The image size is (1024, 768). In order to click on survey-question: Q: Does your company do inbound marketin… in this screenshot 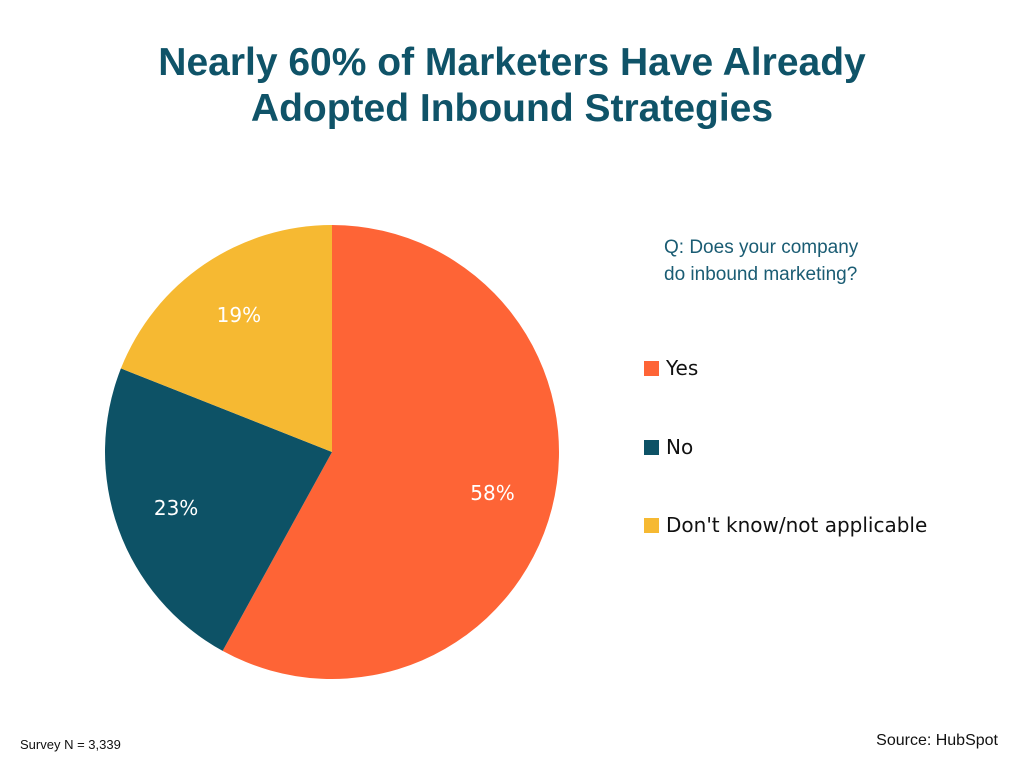, I will do `click(814, 261)`.